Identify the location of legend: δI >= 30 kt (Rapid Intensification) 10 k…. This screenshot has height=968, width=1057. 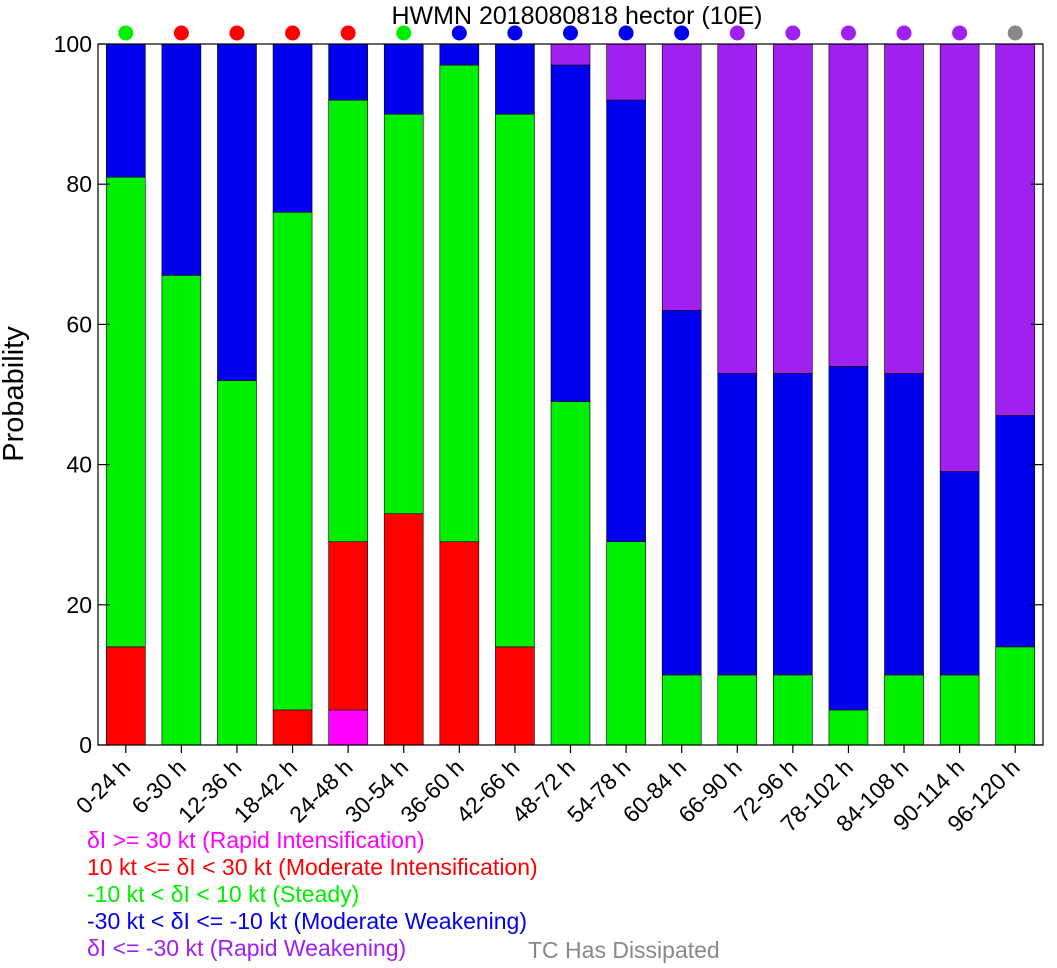
(537, 894).